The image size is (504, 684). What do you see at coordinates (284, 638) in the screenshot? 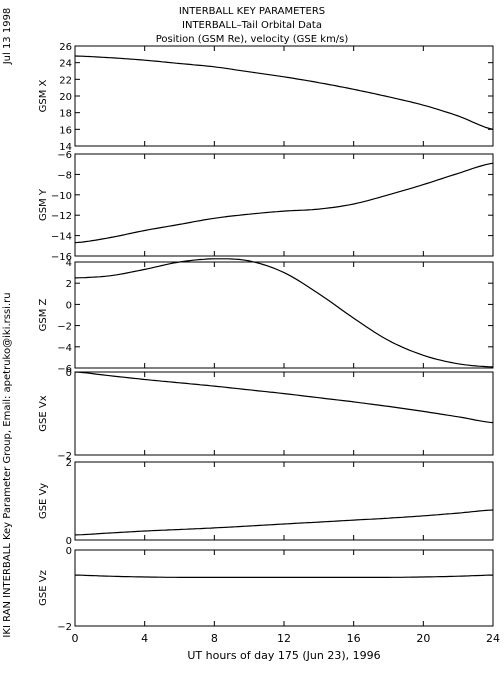
I see `x-tick-label: 12` at bounding box center [284, 638].